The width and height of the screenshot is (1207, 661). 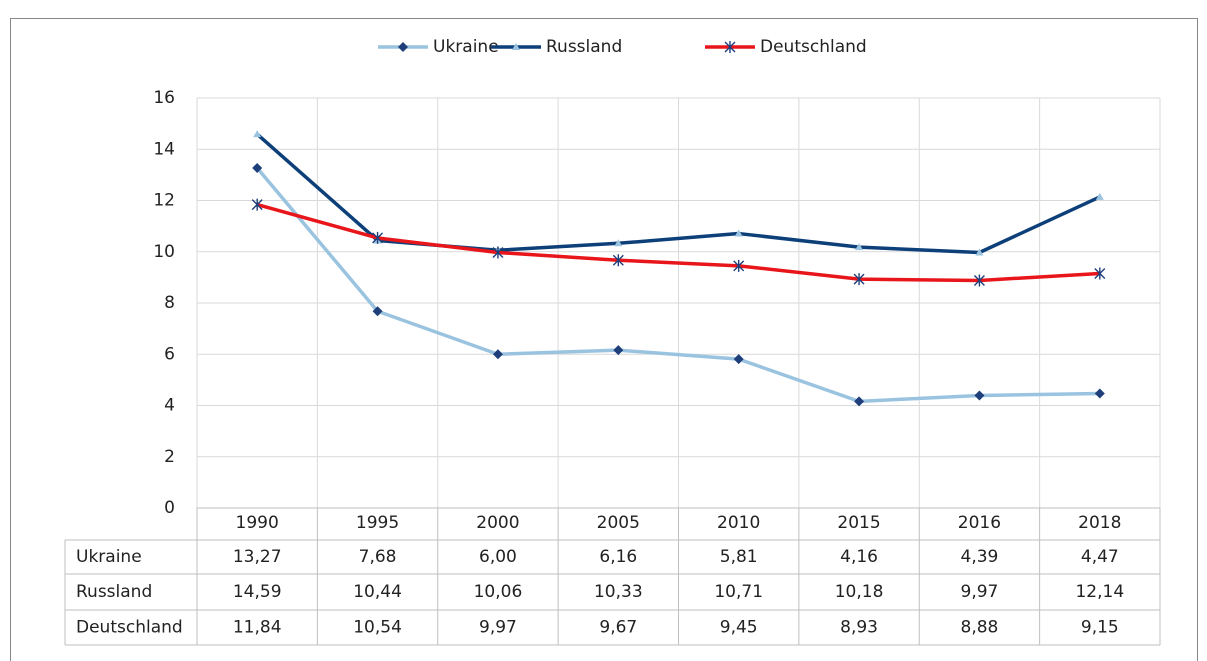 I want to click on table-cell: 12,14, so click(x=1099, y=592).